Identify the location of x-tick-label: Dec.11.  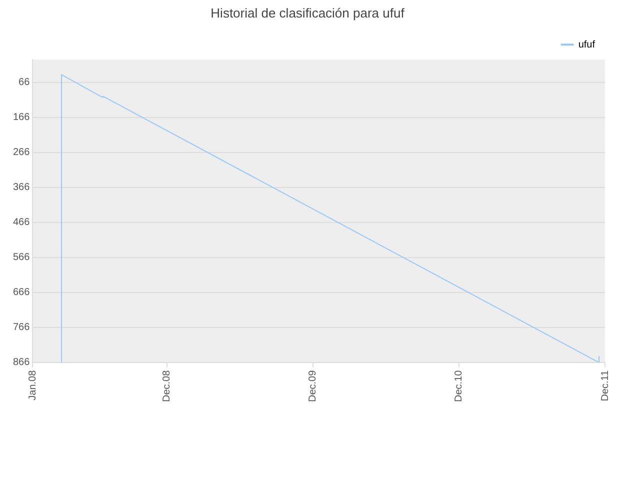
(605, 386).